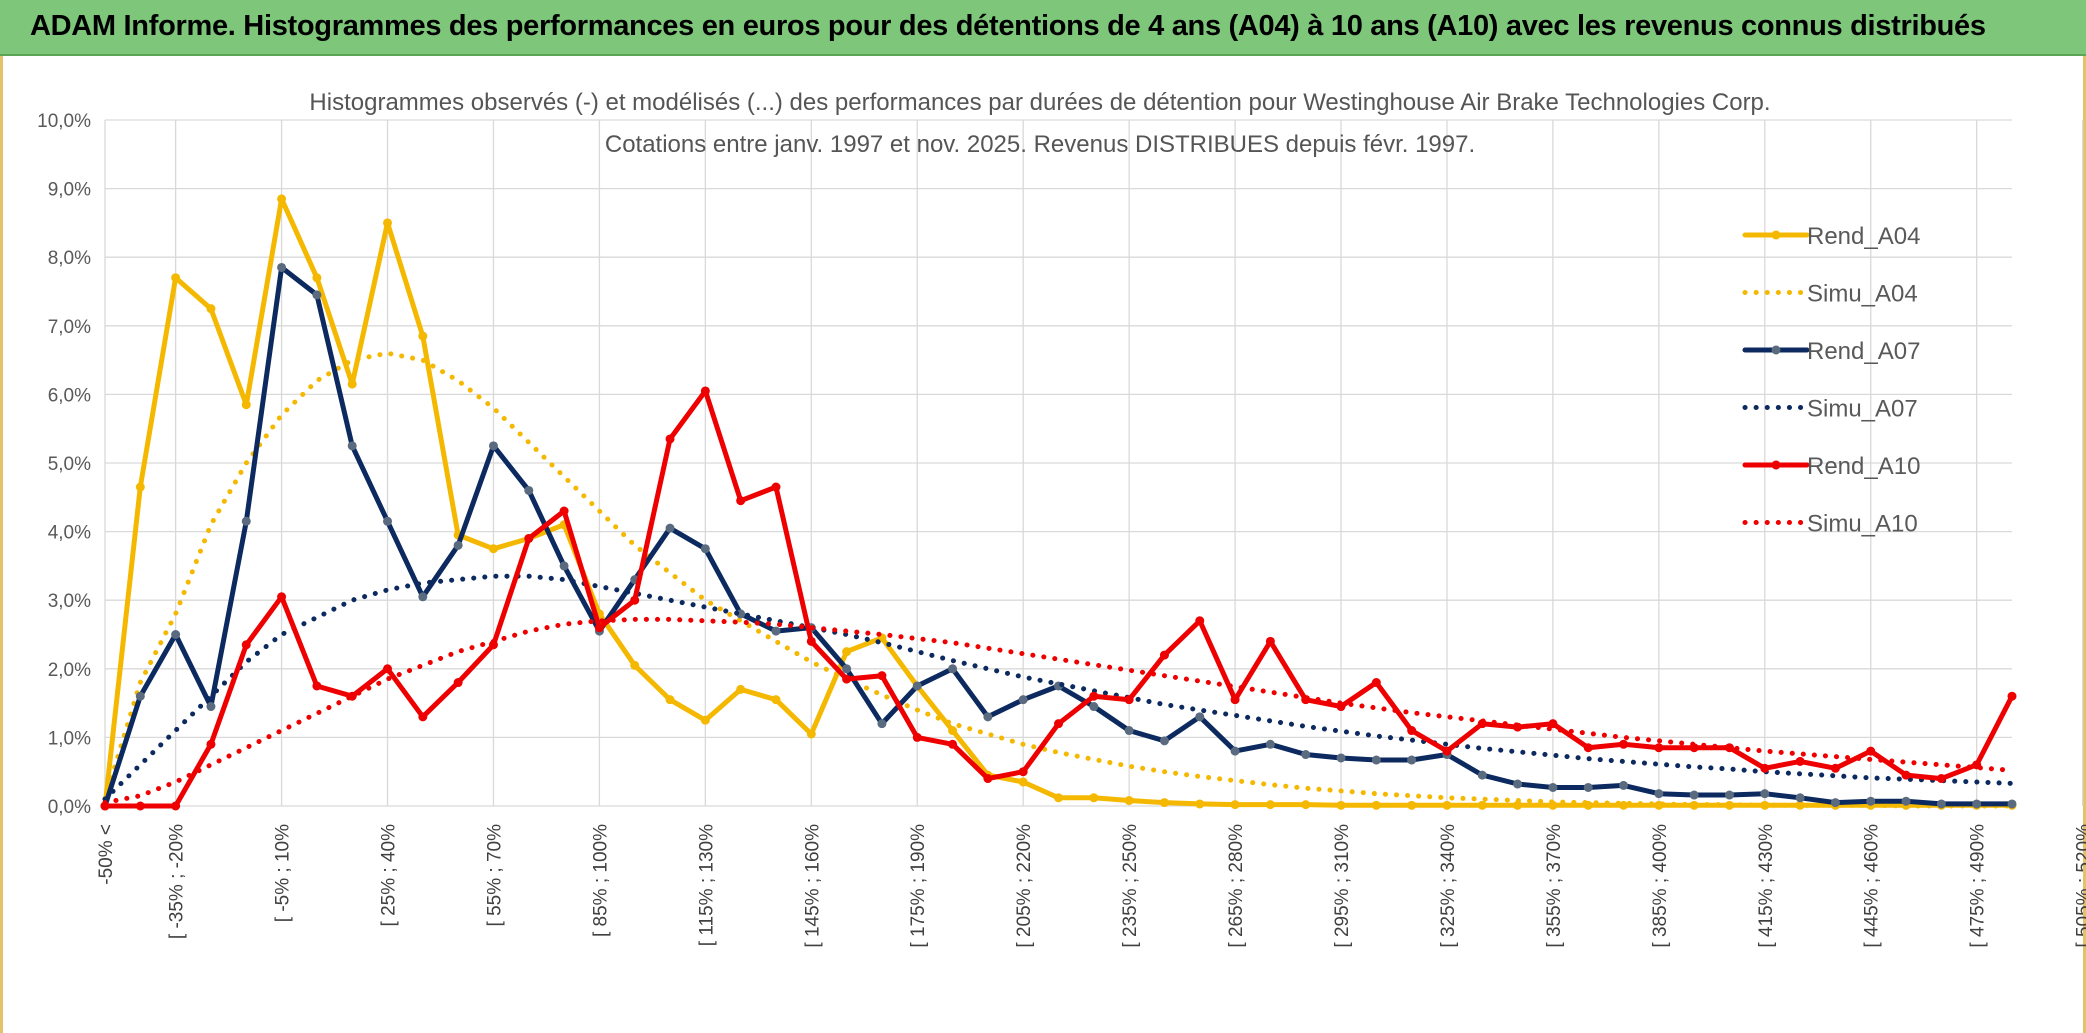 This screenshot has height=1033, width=2086. Describe the element at coordinates (1024, 886) in the screenshot. I see `x-tick-label: [ 205% ; 220%` at that location.